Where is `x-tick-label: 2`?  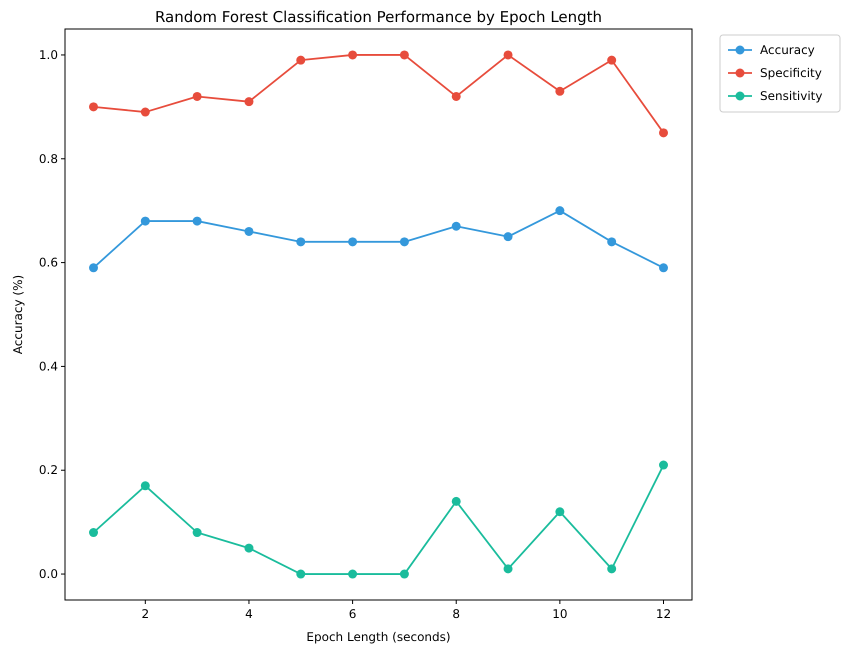 x-tick-label: 2 is located at coordinates (146, 614).